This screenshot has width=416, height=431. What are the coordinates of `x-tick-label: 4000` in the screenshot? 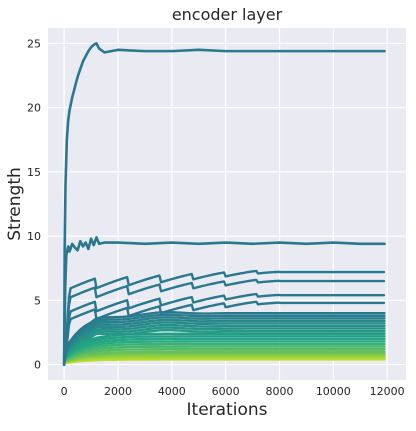 It's located at (172, 391).